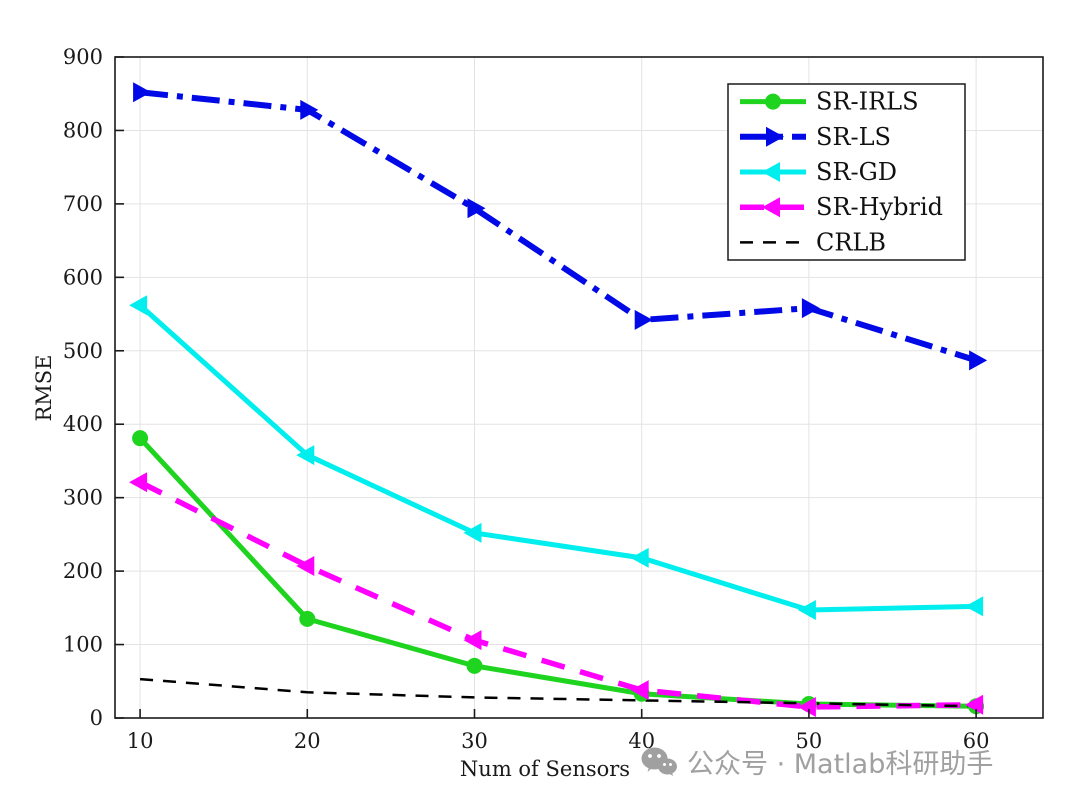  Describe the element at coordinates (879, 207) in the screenshot. I see `legend-label-SR-Hybrid: SR-Hybrid` at that location.